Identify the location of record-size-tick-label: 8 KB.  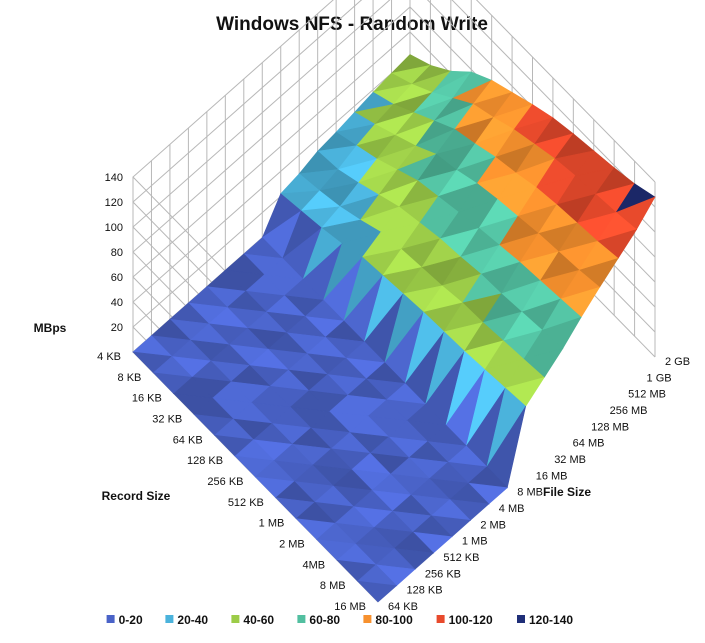
(130, 378).